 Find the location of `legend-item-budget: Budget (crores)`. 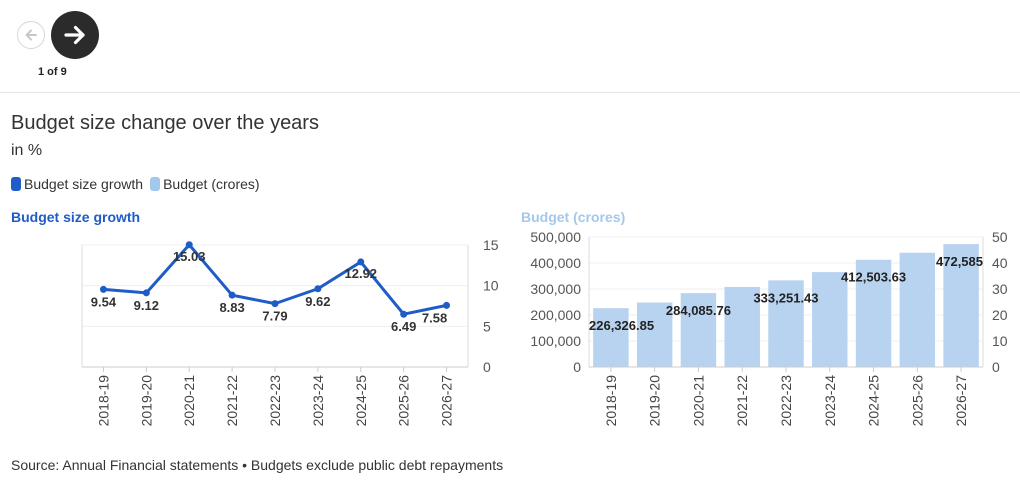

legend-item-budget: Budget (crores) is located at coordinates (205, 184).